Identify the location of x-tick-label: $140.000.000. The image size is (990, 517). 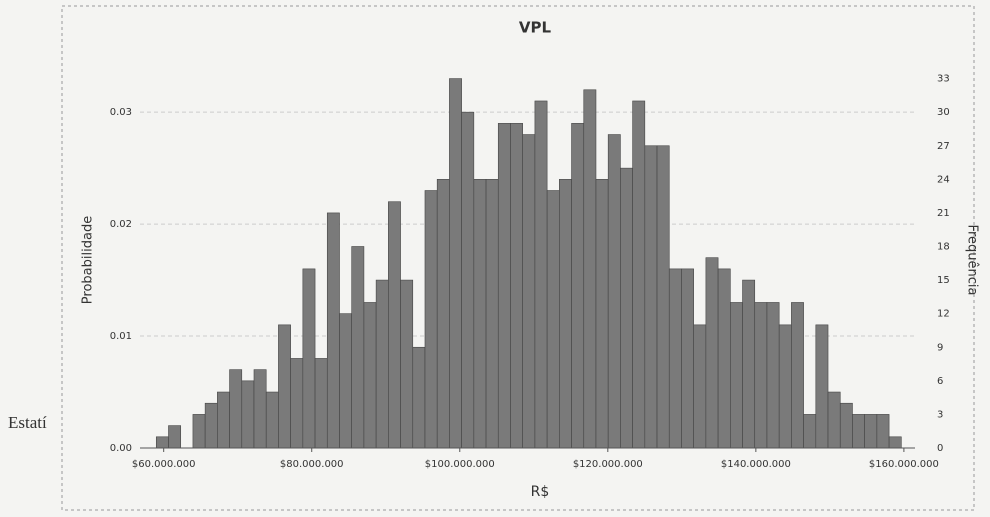
(756, 464).